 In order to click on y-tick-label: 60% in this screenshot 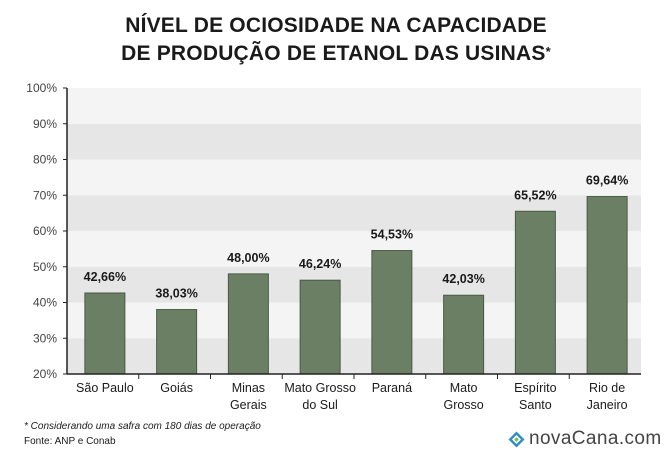, I will do `click(45, 231)`.